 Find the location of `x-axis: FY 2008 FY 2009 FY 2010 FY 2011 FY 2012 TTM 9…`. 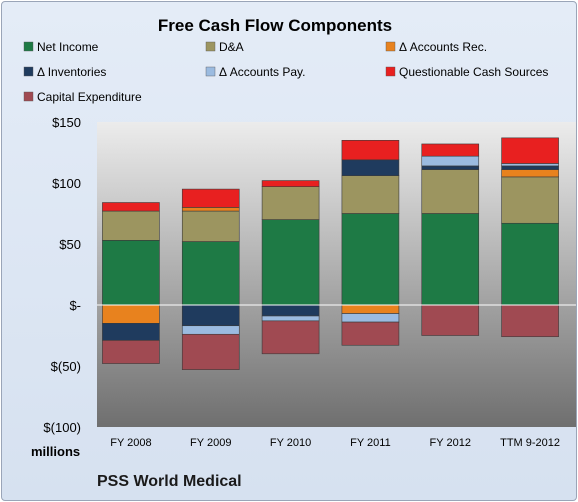

x-axis: FY 2008 FY 2009 FY 2010 FY 2011 FY 2012 TTM 9… is located at coordinates (335, 443).